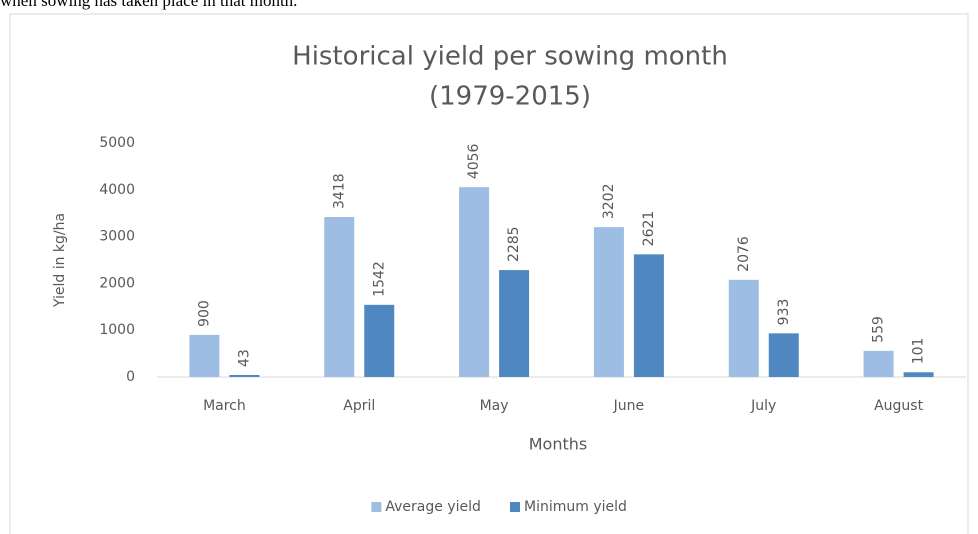  Describe the element at coordinates (359, 406) in the screenshot. I see `x-tick-label: April` at that location.